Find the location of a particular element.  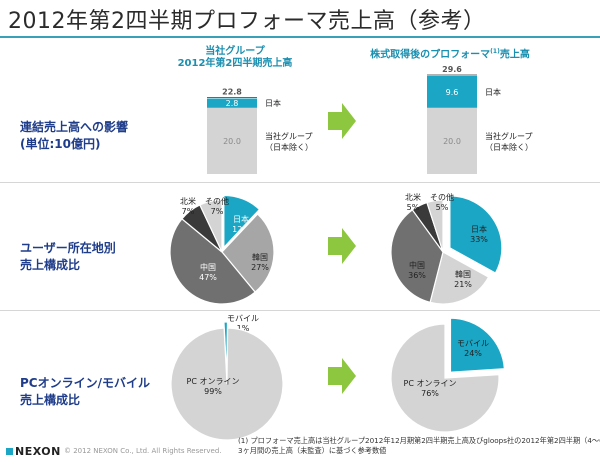

pie-value-4: 7% is located at coordinates (217, 211).